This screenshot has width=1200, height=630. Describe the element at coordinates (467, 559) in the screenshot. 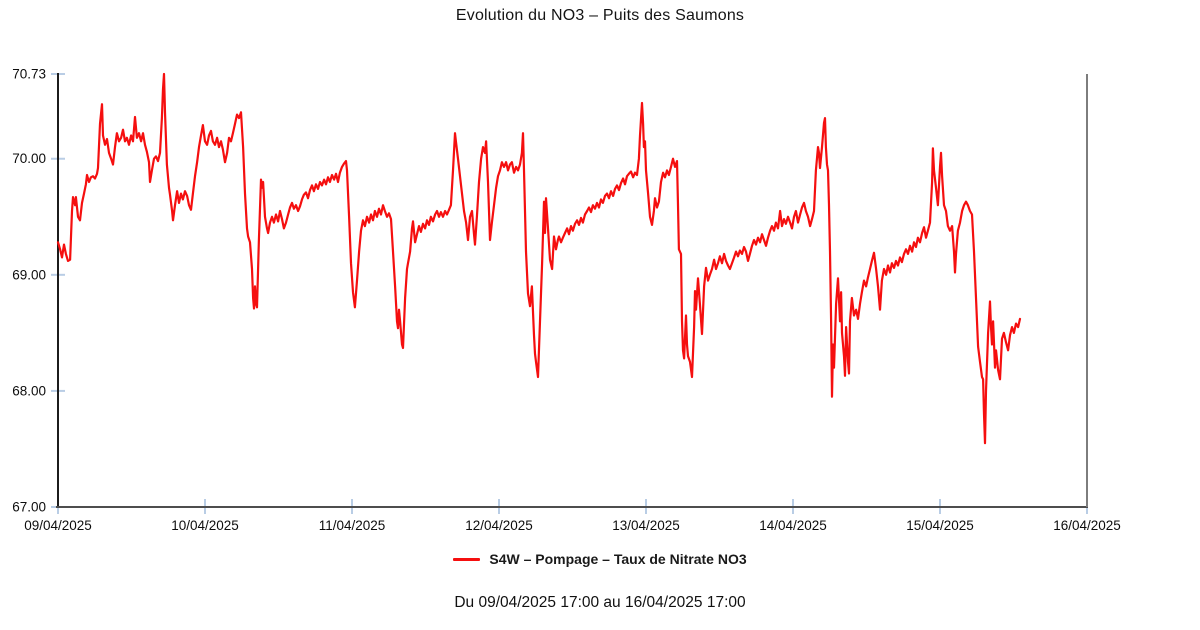

I see `legend-line-swatch` at that location.